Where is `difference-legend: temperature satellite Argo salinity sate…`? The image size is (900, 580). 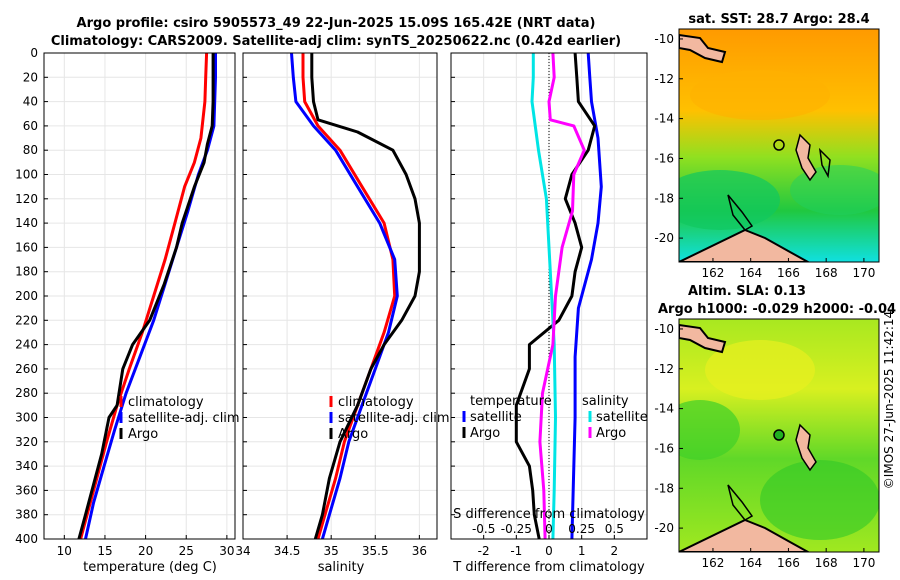 difference-legend: temperature satellite Argo salinity sate… is located at coordinates (555, 417).